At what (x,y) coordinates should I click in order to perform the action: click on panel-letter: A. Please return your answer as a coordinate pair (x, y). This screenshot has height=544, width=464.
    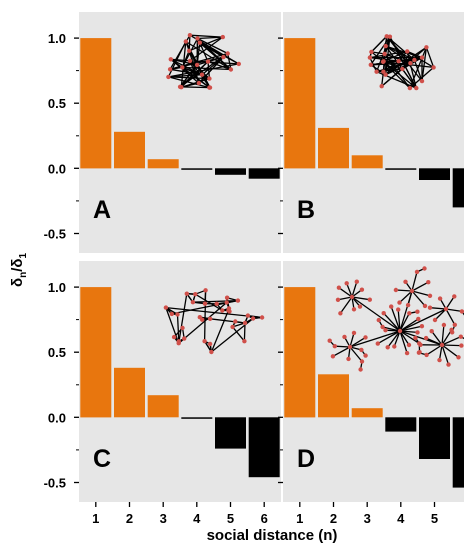
    Looking at the image, I should click on (102, 210).